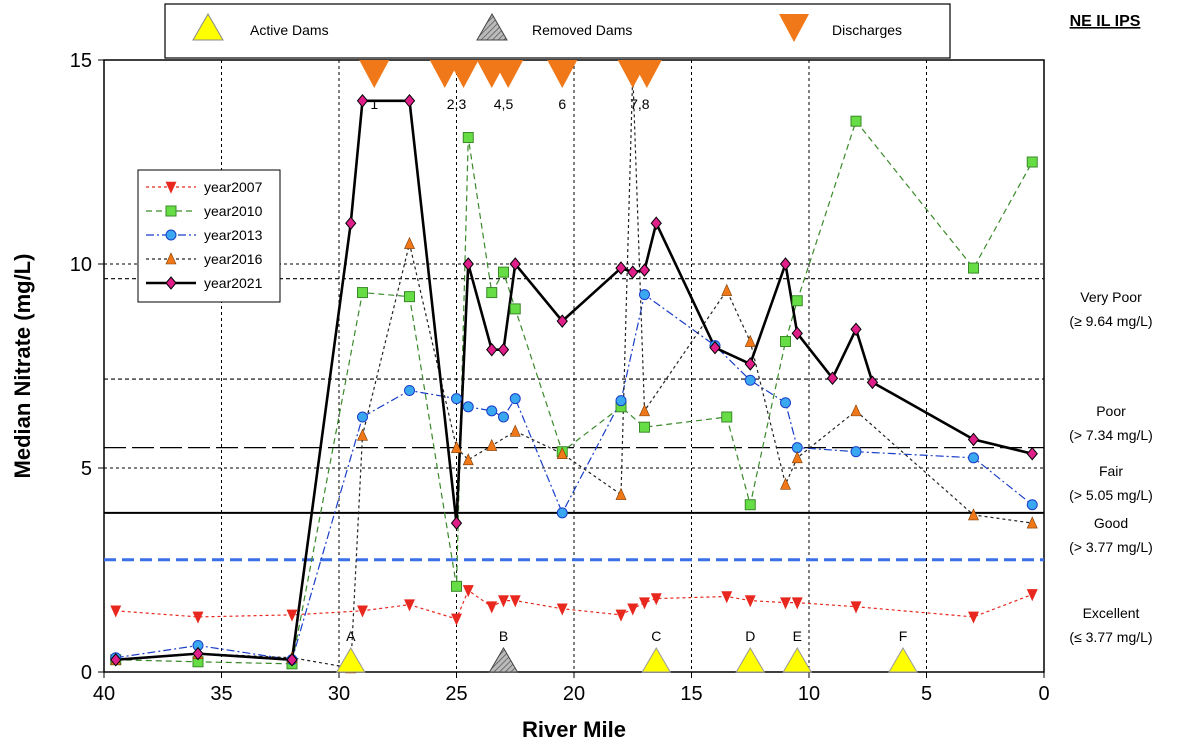 The image size is (1177, 744). Describe the element at coordinates (289, 30) in the screenshot. I see `active-dams-legend-label: Active Dams` at that location.